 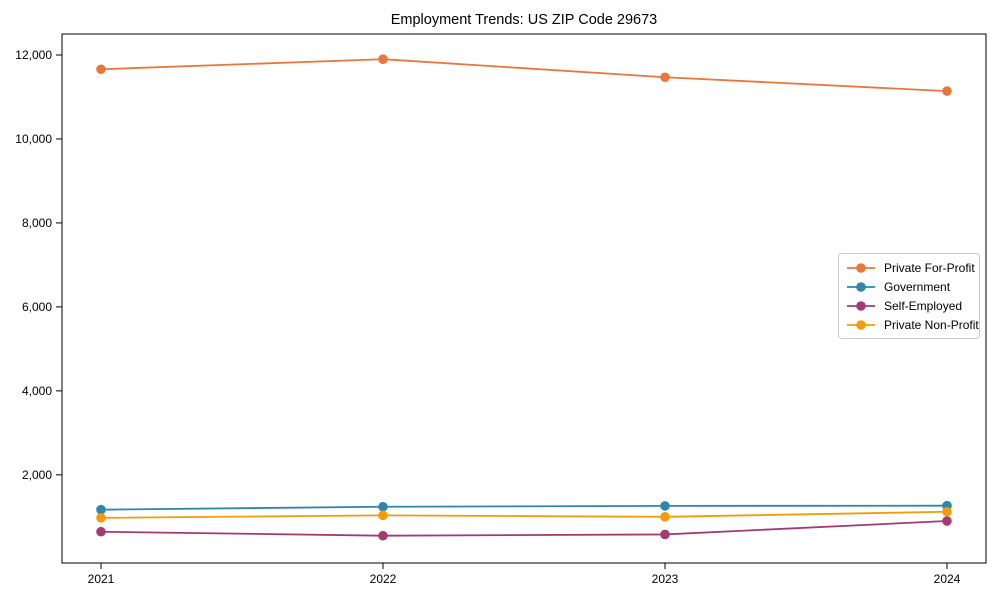 I want to click on series-line-private-non-profit, so click(x=524, y=514).